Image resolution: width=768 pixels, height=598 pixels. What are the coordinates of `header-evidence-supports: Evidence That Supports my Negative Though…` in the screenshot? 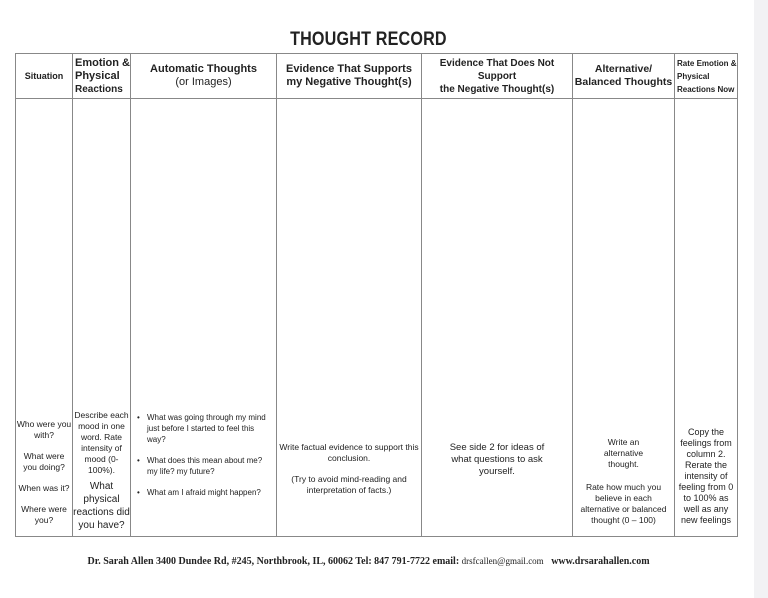 It's located at (349, 76).